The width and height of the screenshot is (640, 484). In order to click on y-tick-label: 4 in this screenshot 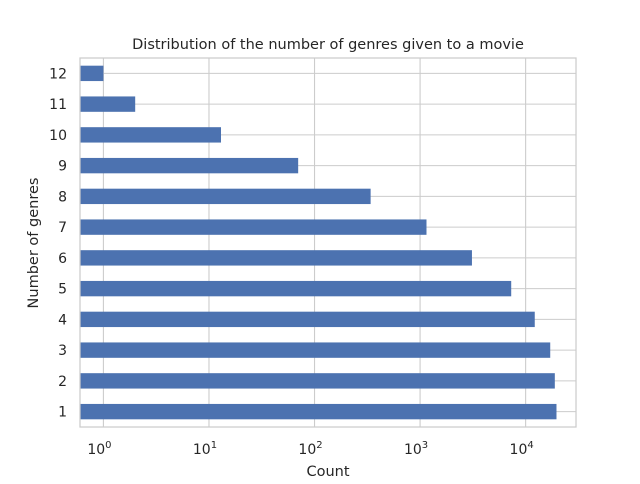, I will do `click(62, 320)`.